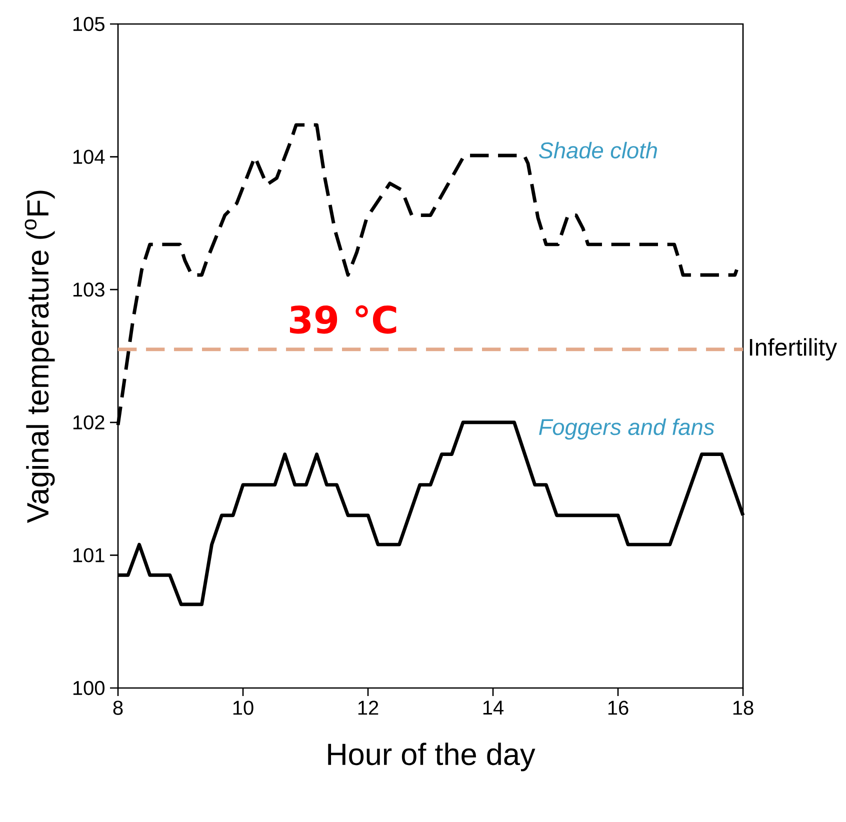 Image resolution: width=846 pixels, height=822 pixels. Describe the element at coordinates (88, 555) in the screenshot. I see `y-tick-label: 101` at that location.